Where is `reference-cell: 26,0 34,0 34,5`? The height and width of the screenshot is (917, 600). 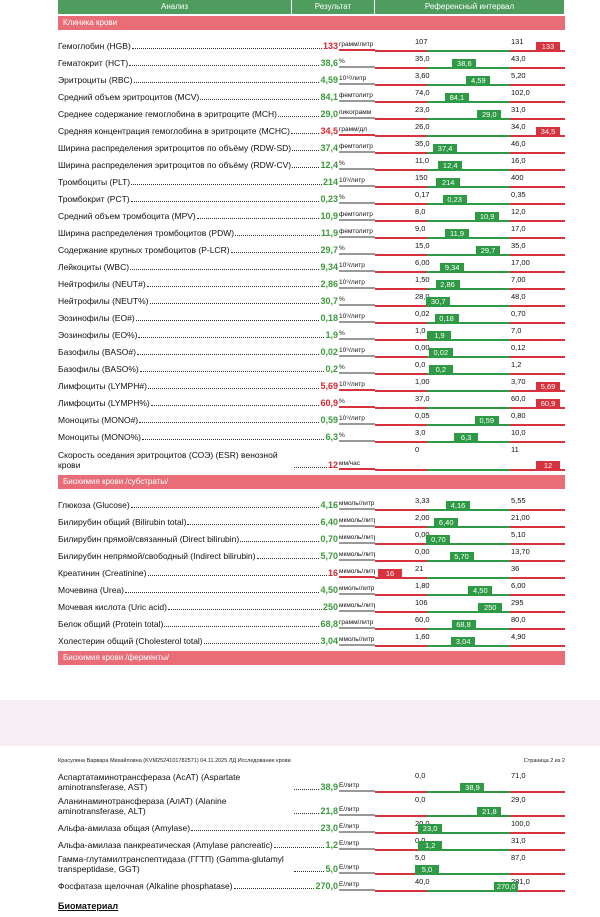 reference-cell: 26,0 34,0 34,5 is located at coordinates (470, 129).